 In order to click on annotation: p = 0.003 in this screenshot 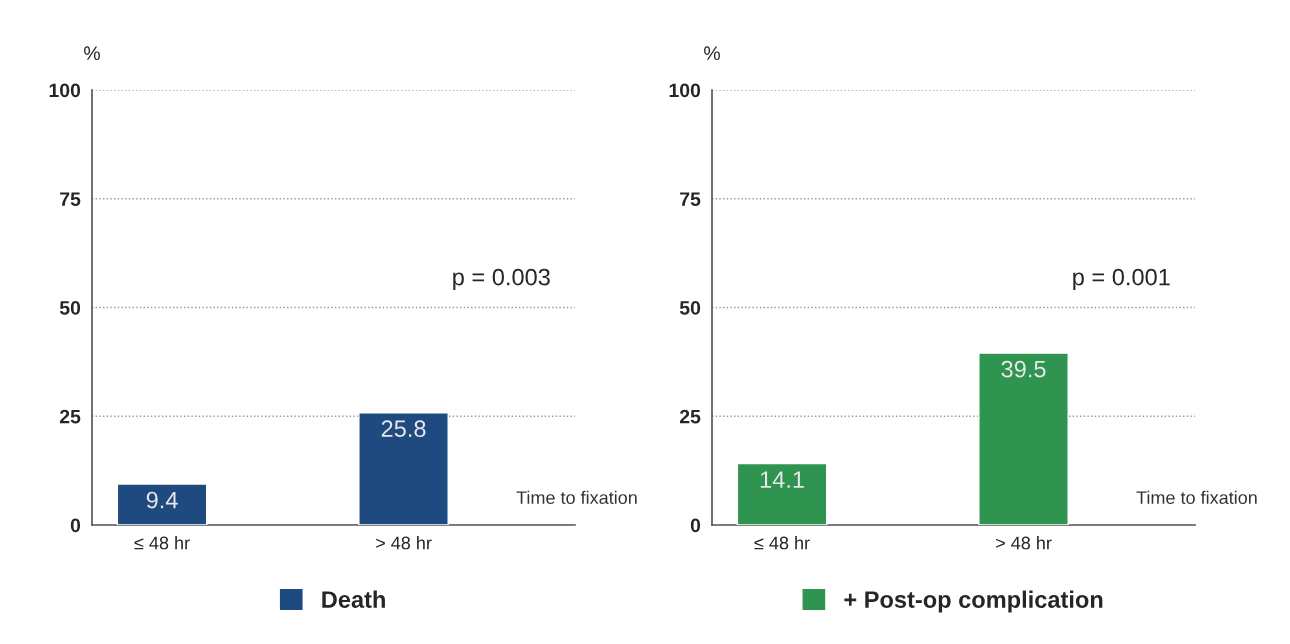, I will do `click(501, 279)`.